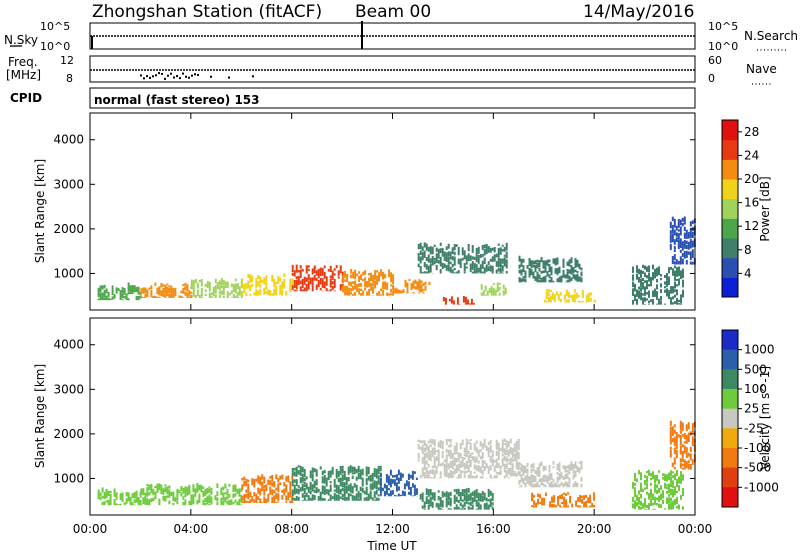 This screenshot has height=554, width=800. I want to click on nave-label: Nave, so click(761, 69).